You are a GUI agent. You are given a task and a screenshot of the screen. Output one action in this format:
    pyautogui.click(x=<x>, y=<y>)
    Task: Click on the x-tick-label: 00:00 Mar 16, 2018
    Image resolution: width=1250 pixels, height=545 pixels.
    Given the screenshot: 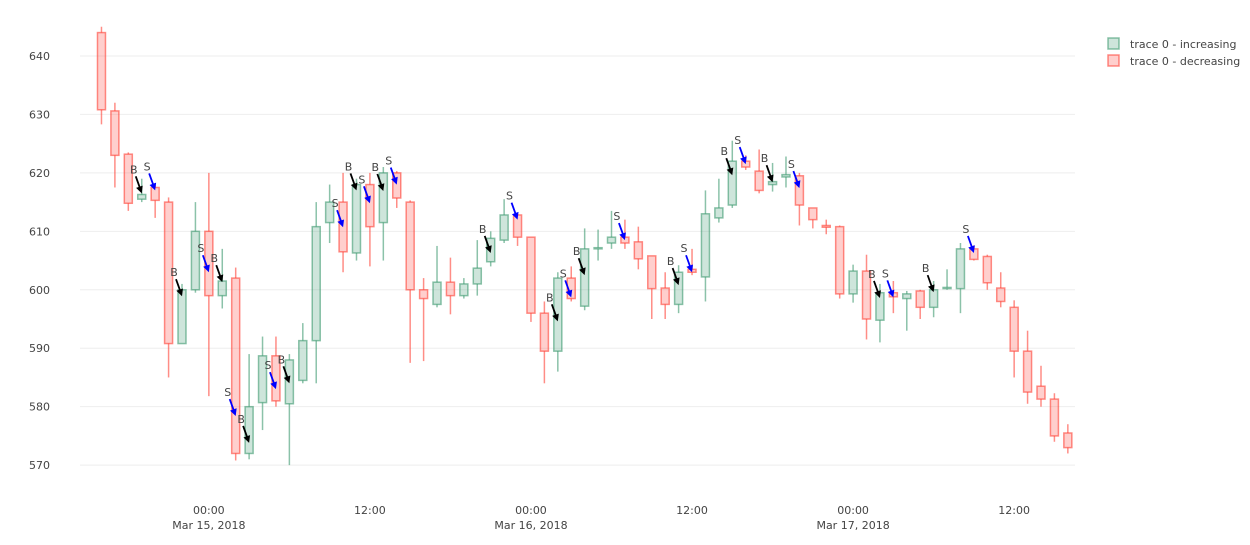 What is the action you would take?
    pyautogui.click(x=530, y=518)
    